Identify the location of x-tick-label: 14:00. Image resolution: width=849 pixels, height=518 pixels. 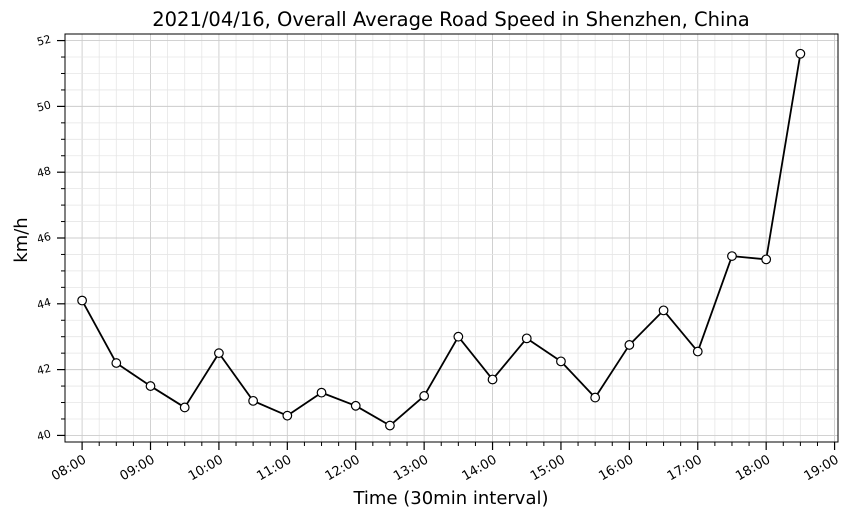
(480, 468).